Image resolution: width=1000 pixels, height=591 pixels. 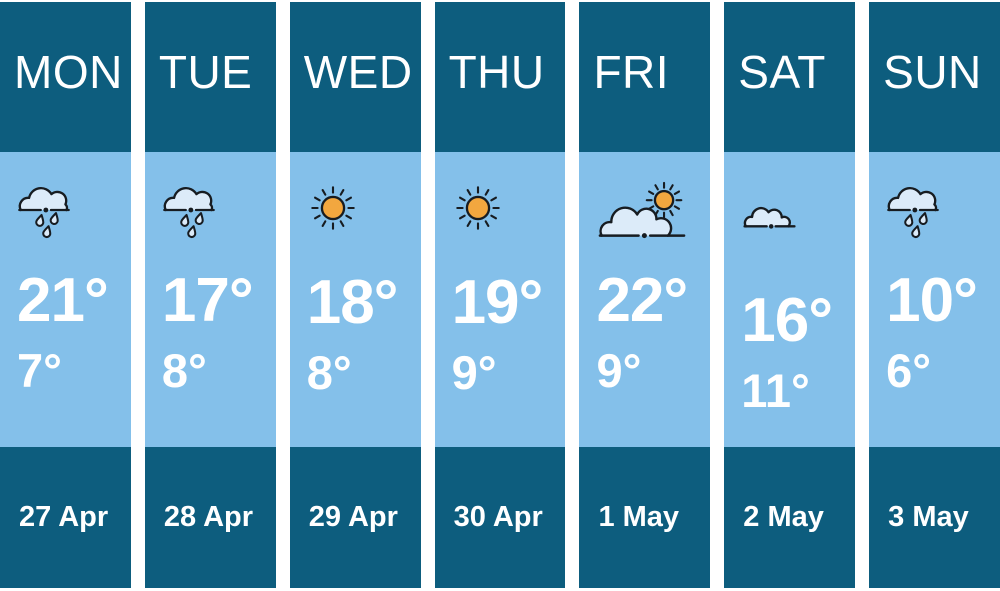 I want to click on cloud-icon, so click(x=769, y=217).